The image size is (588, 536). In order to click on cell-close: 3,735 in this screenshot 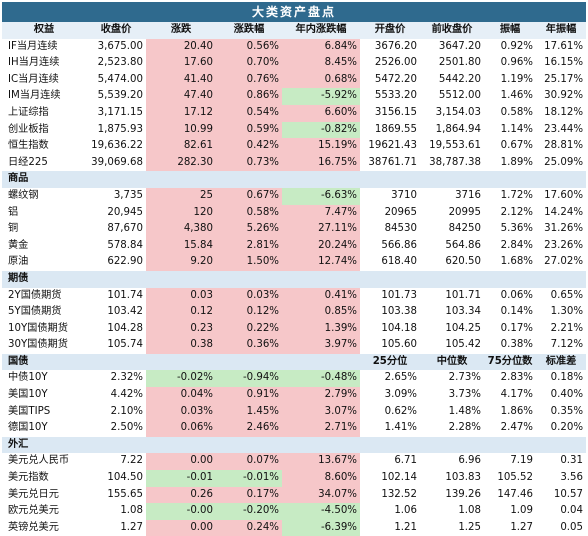, I will do `click(128, 195)`.